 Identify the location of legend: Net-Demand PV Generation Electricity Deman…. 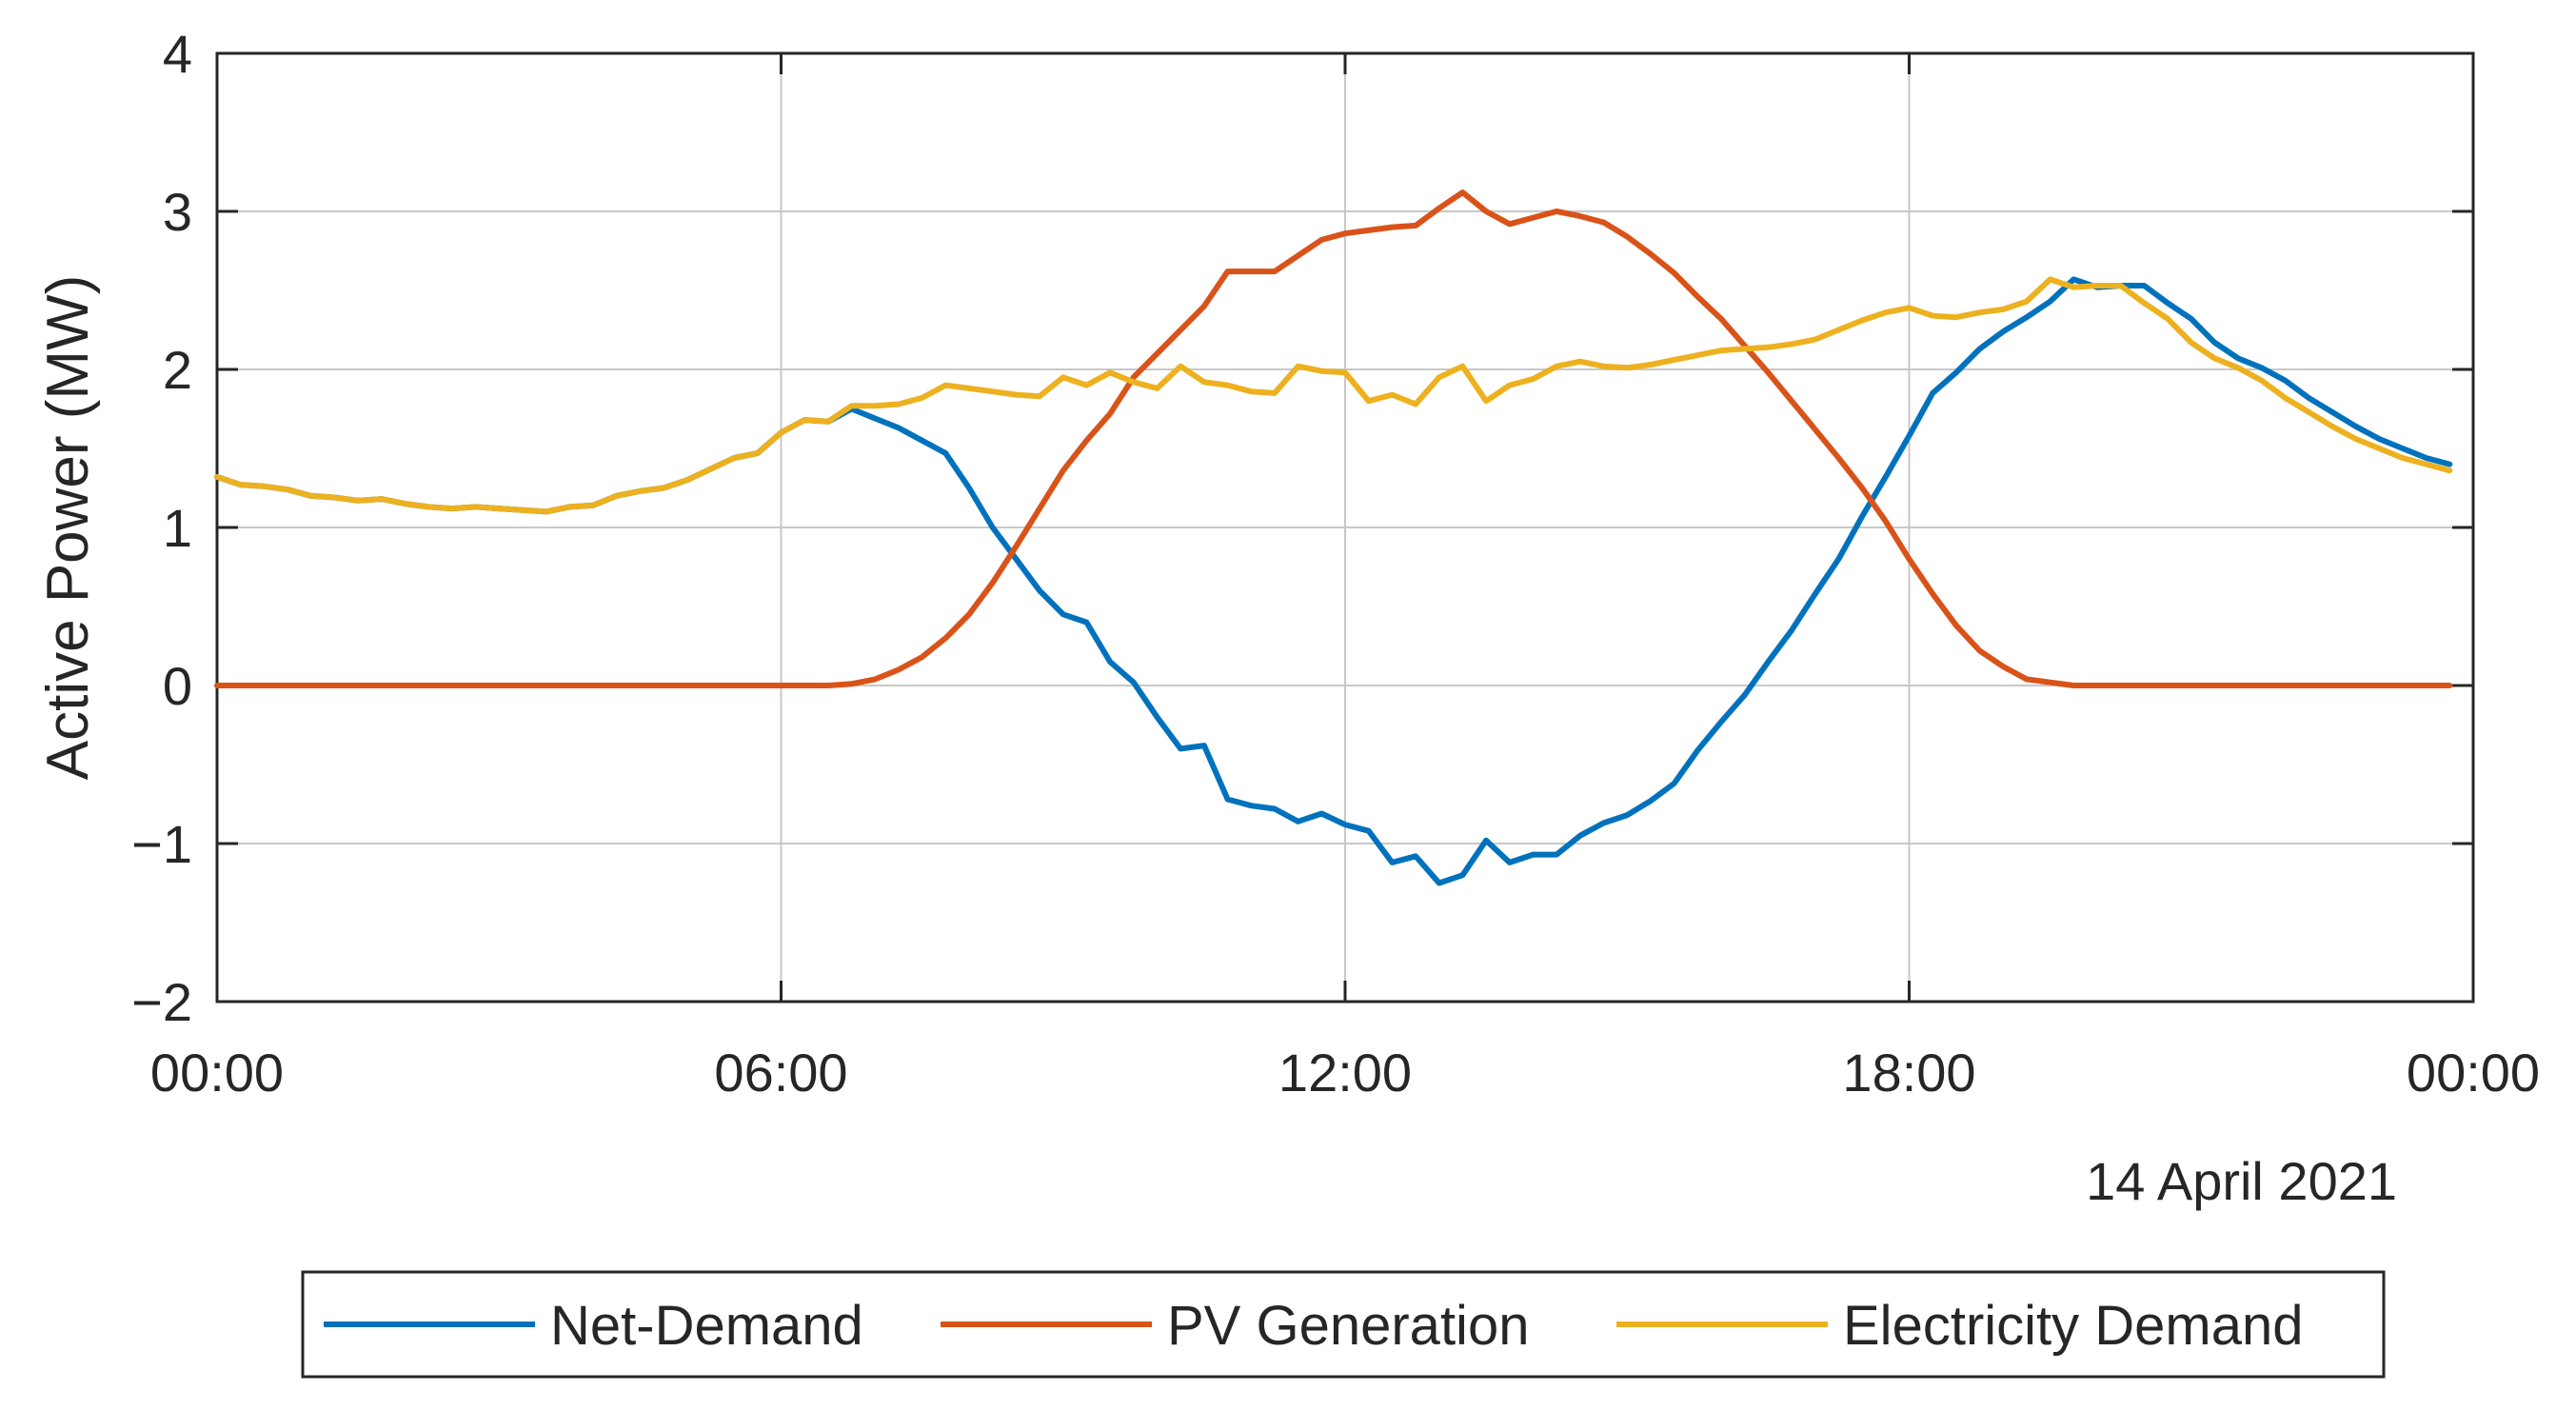
(1344, 1324).